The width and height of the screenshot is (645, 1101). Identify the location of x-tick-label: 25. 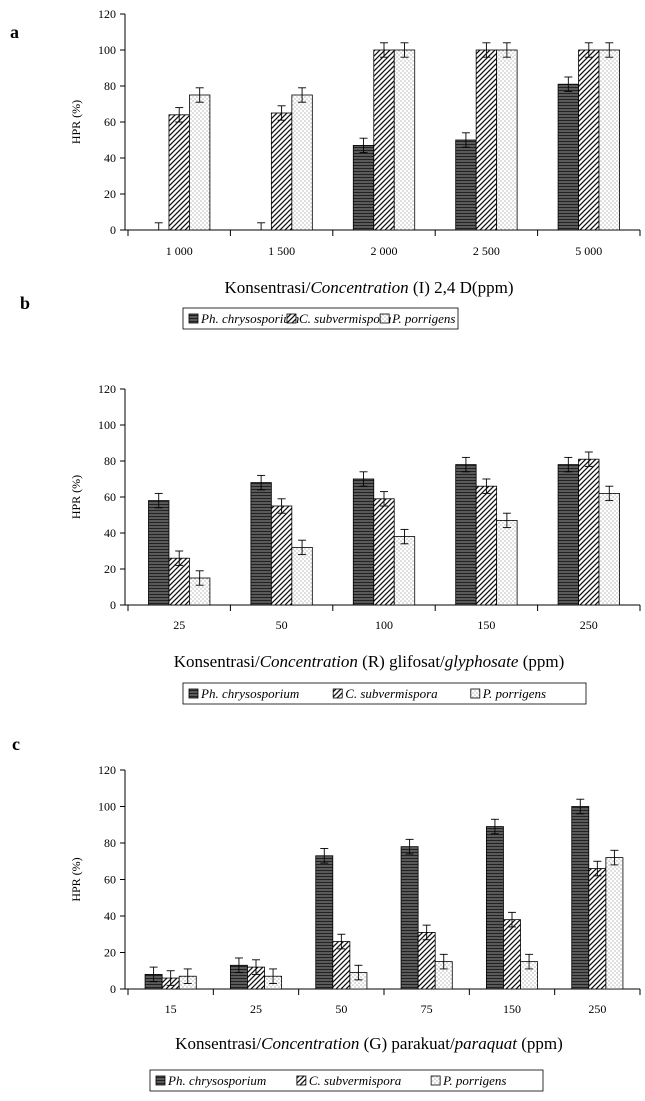
(256, 1009).